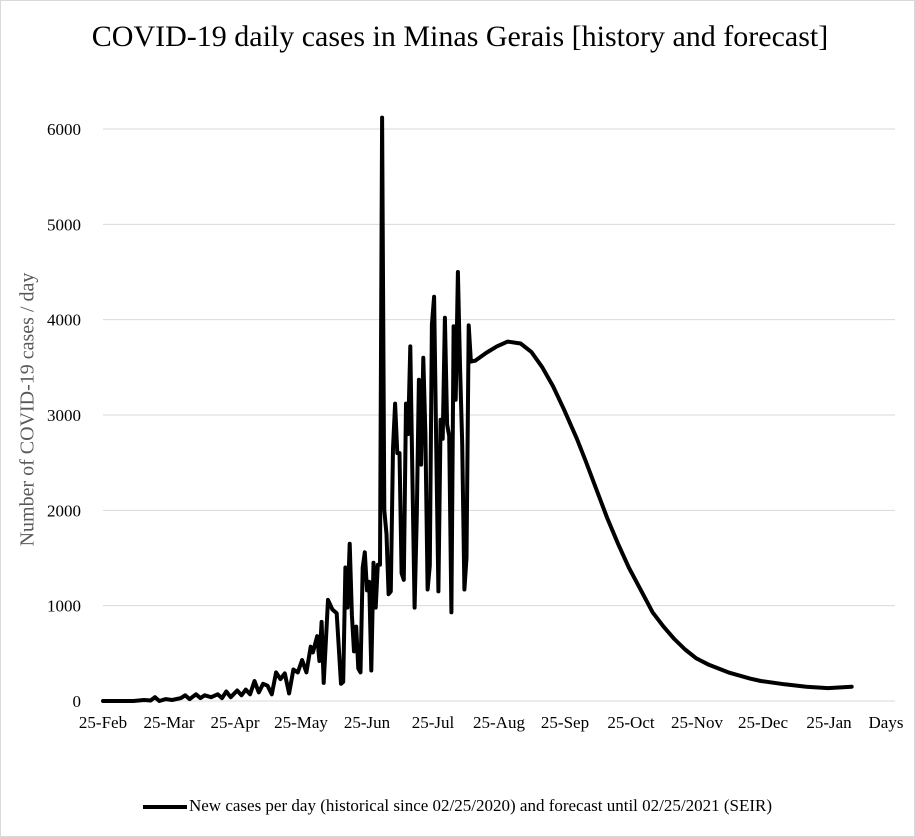 This screenshot has height=837, width=915. I want to click on x-tick-label-25-Jun: 25-Jun, so click(367, 722).